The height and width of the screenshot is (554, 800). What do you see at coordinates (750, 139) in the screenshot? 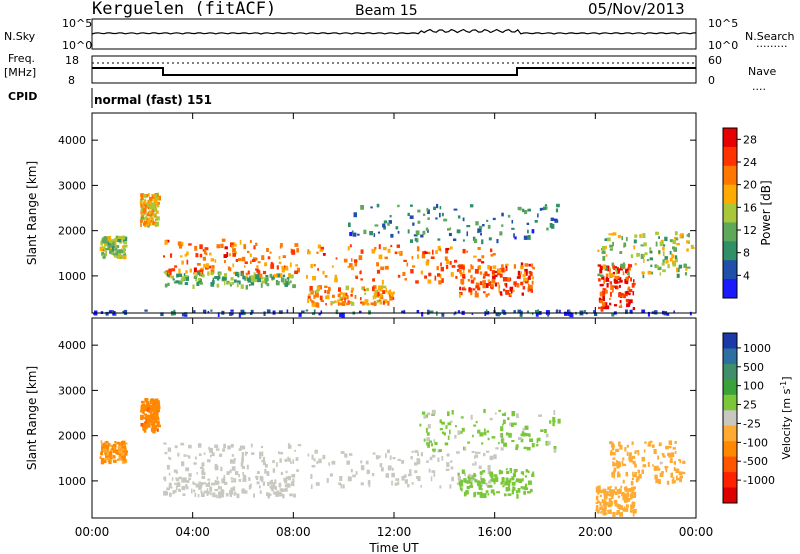
I see `colorbar-tick-label: 28` at bounding box center [750, 139].